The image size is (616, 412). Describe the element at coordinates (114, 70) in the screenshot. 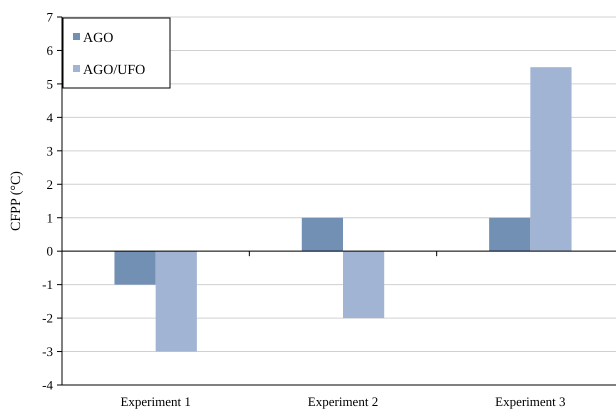

I see `legend-label: AGO/UFO` at that location.